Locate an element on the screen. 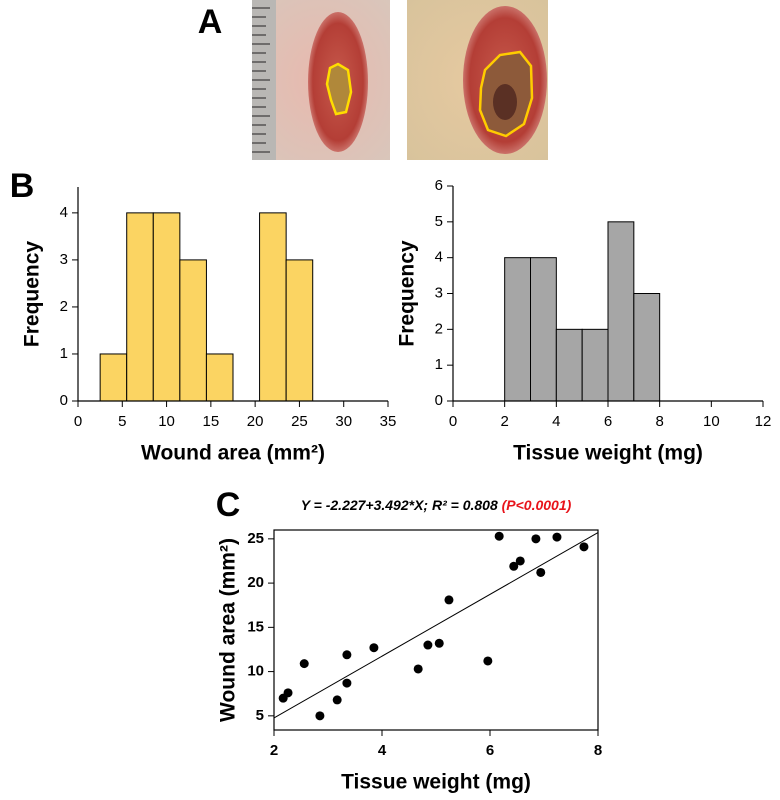  x-tick-label: 35 is located at coordinates (388, 421).